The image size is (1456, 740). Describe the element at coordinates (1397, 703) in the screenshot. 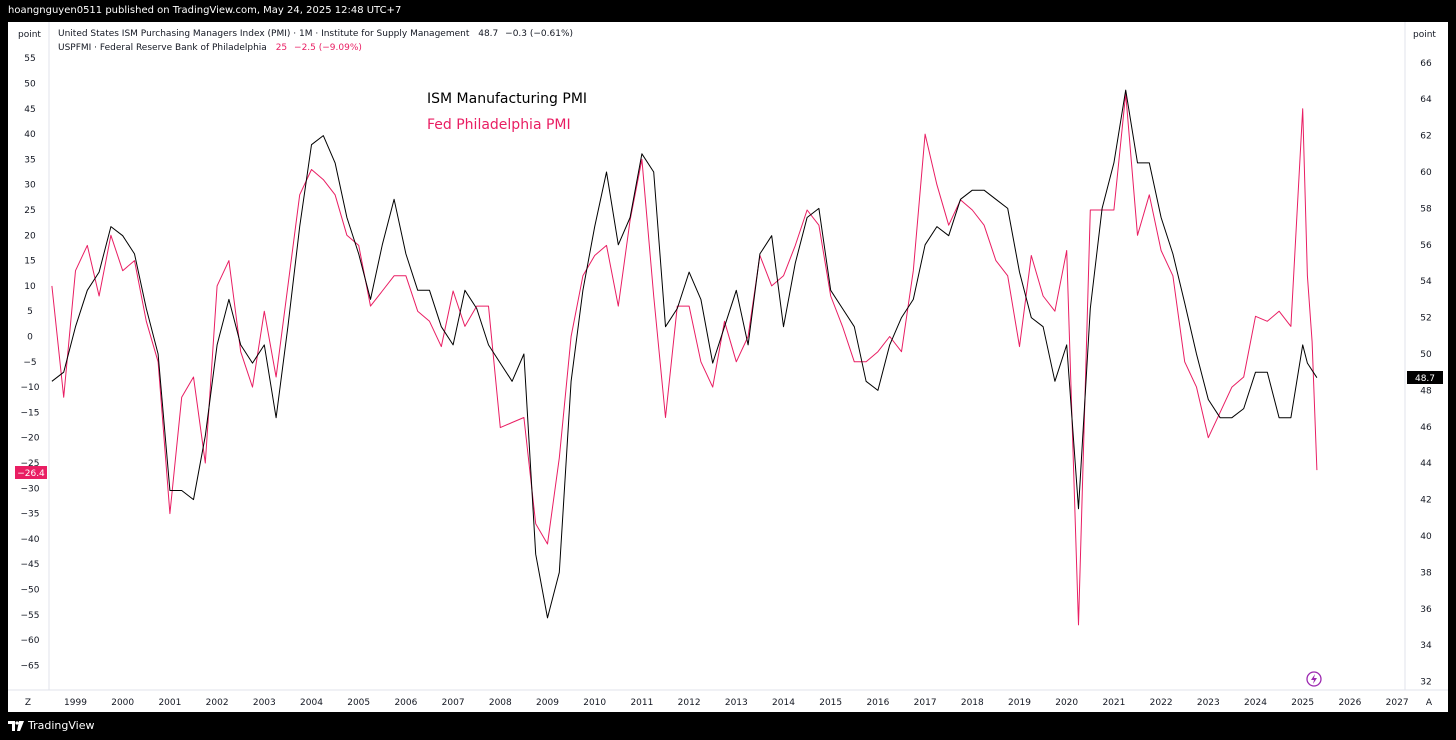

I see `year-tick-label: 2027` at that location.